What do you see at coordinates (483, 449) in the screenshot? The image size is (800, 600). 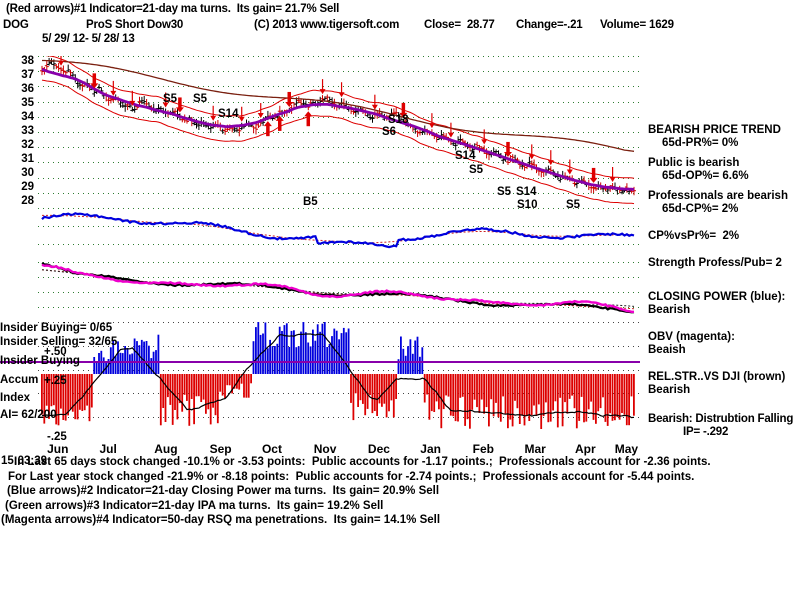 I see `x-tick-label-feb: Feb` at bounding box center [483, 449].